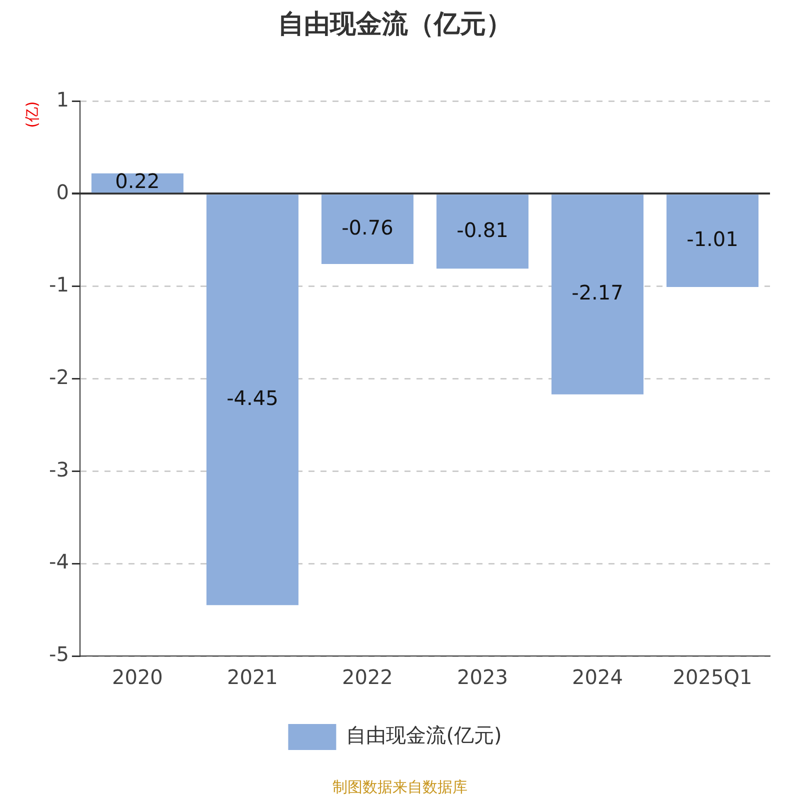  I want to click on x-tick-label: 2020, so click(137, 677).